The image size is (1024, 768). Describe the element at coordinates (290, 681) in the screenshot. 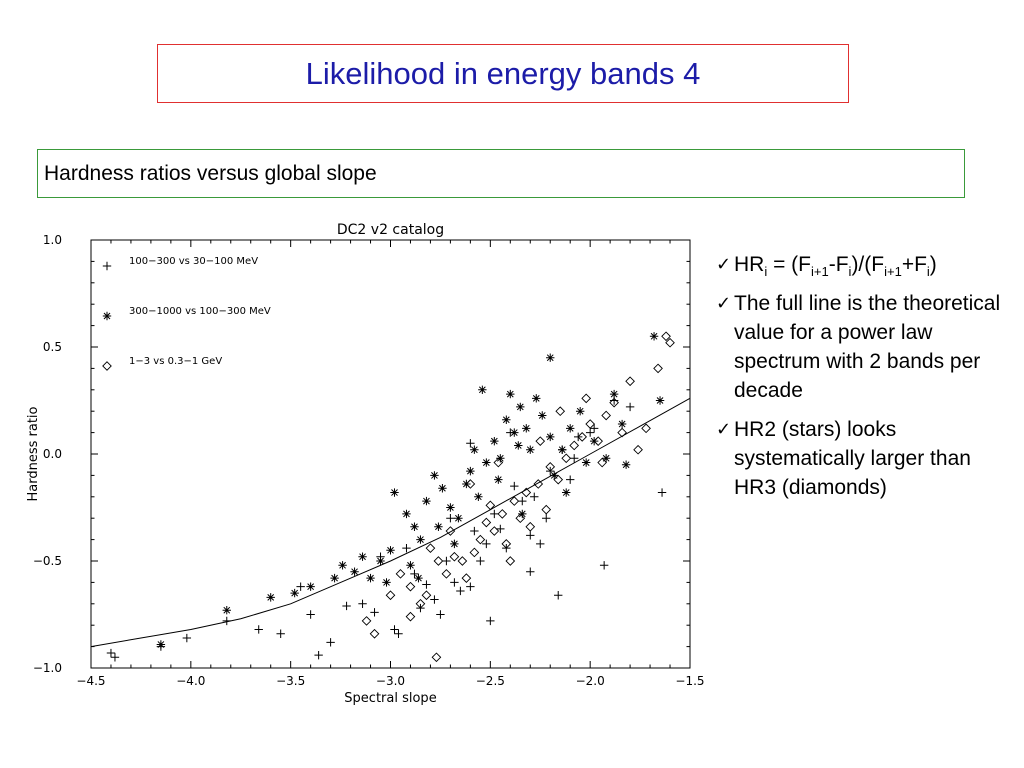

I see `x-tick-label: −3.5` at that location.